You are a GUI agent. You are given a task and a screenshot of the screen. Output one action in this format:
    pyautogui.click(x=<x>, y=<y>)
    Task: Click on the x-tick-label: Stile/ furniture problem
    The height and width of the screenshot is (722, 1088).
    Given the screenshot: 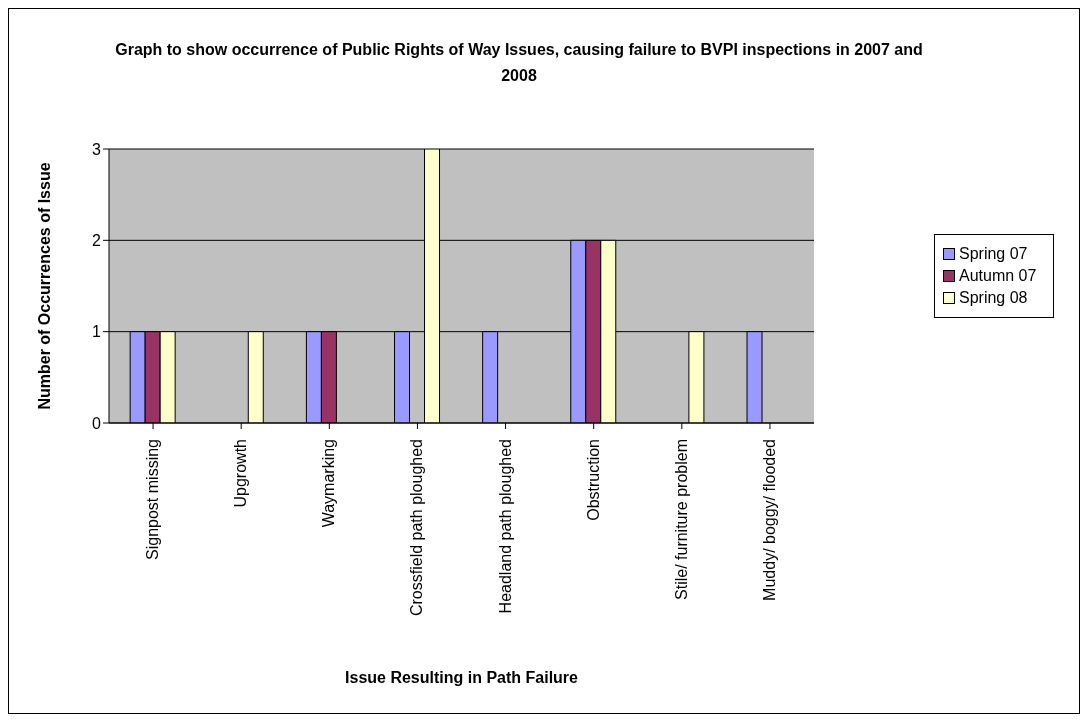 What is the action you would take?
    pyautogui.click(x=681, y=519)
    